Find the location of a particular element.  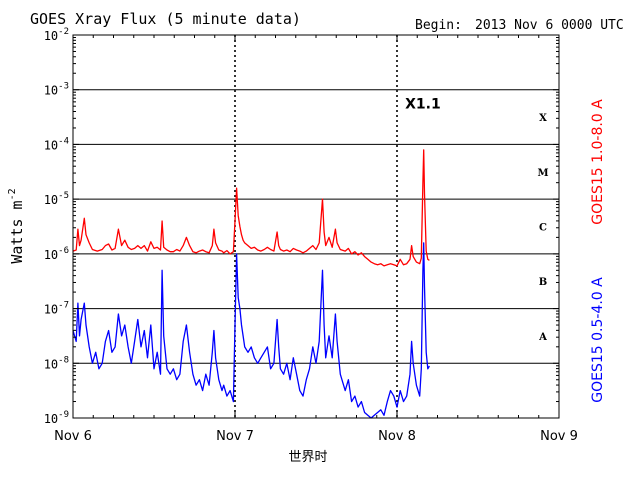

flare-class-labels: X M C B A is located at coordinates (542, 228).